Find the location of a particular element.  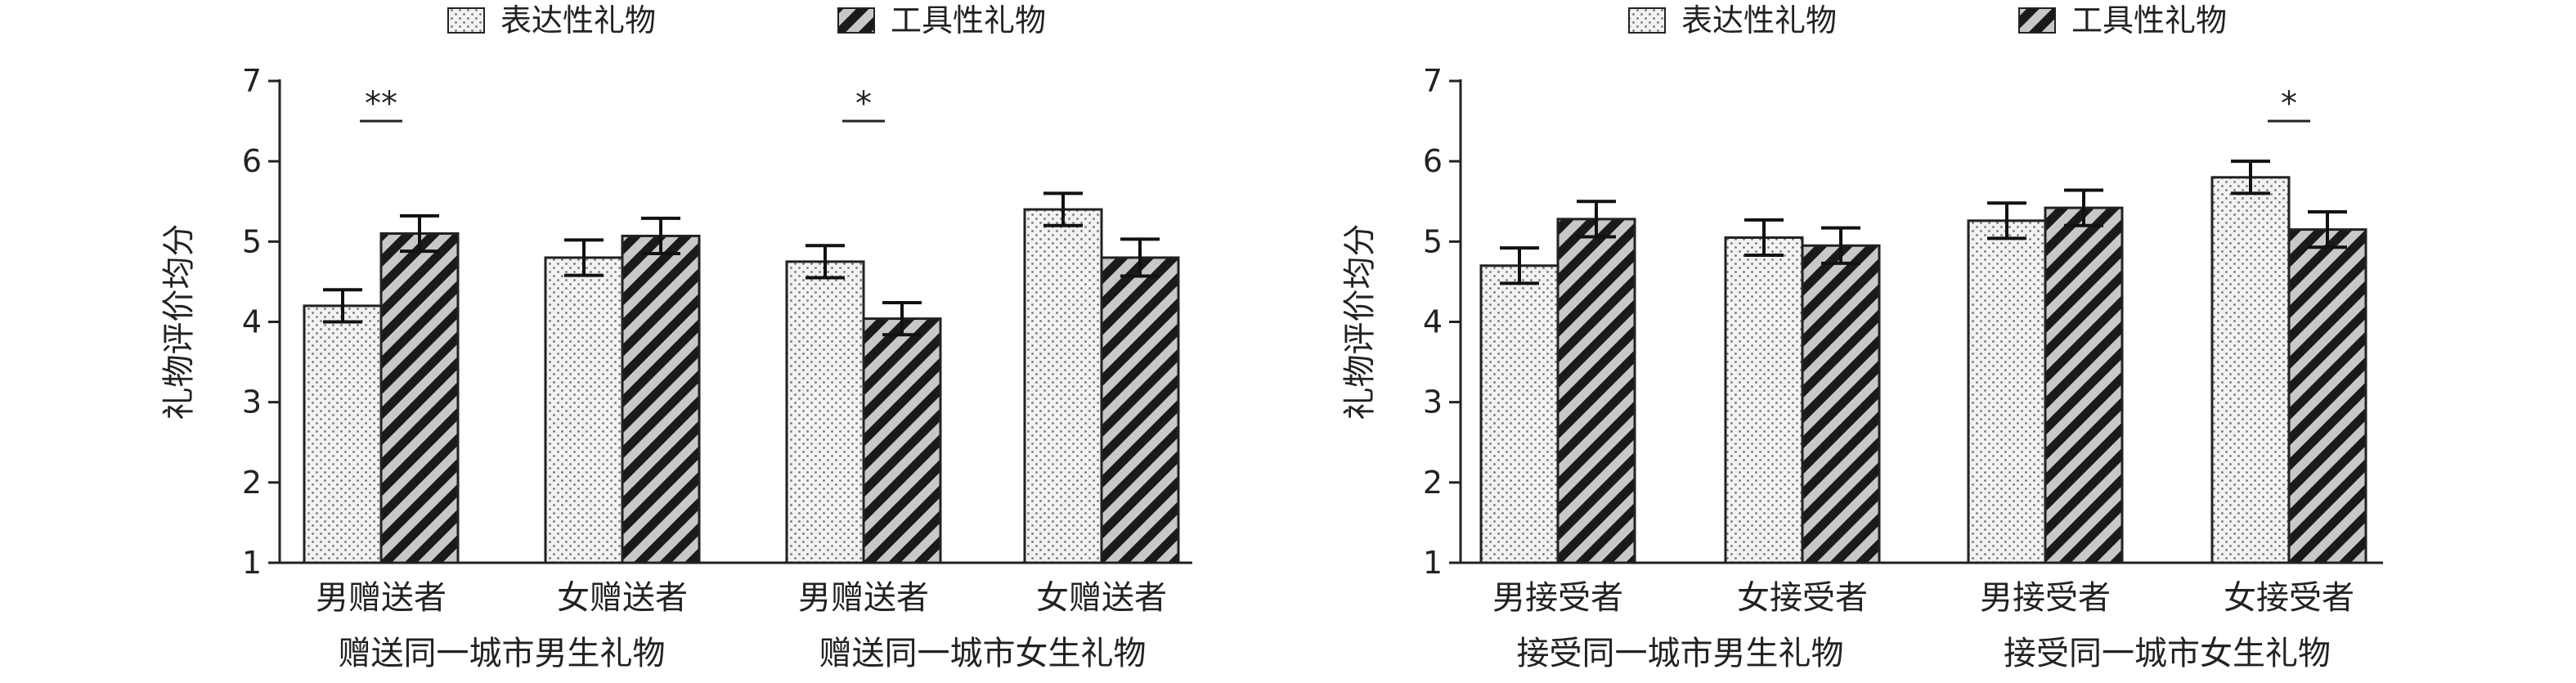

group-label: 接受同一城市女生礼物 is located at coordinates (2167, 653).